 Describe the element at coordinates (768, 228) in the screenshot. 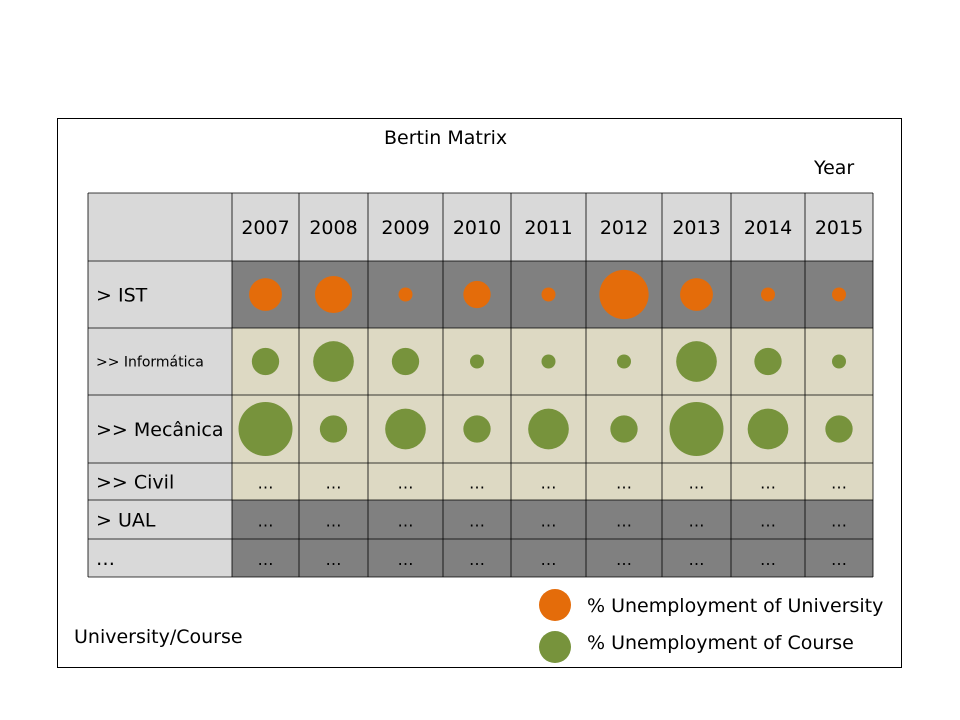

I see `column-header-2014: 2014` at that location.